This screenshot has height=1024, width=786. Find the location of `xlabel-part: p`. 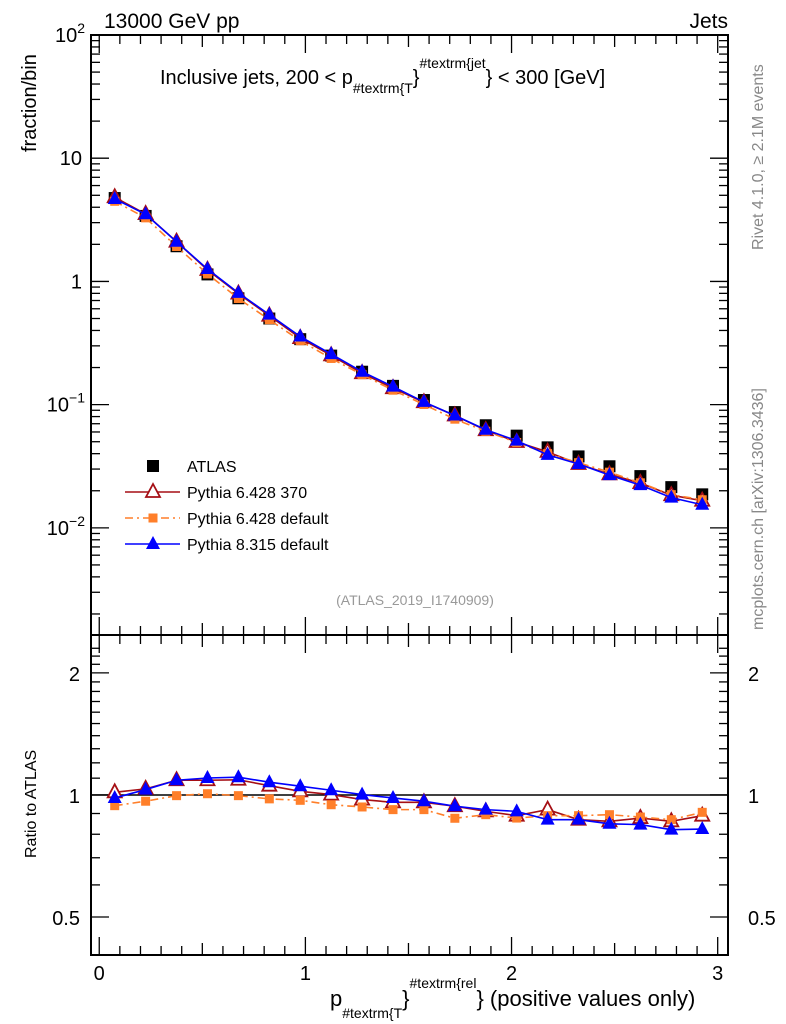

xlabel-part: p is located at coordinates (336, 998).